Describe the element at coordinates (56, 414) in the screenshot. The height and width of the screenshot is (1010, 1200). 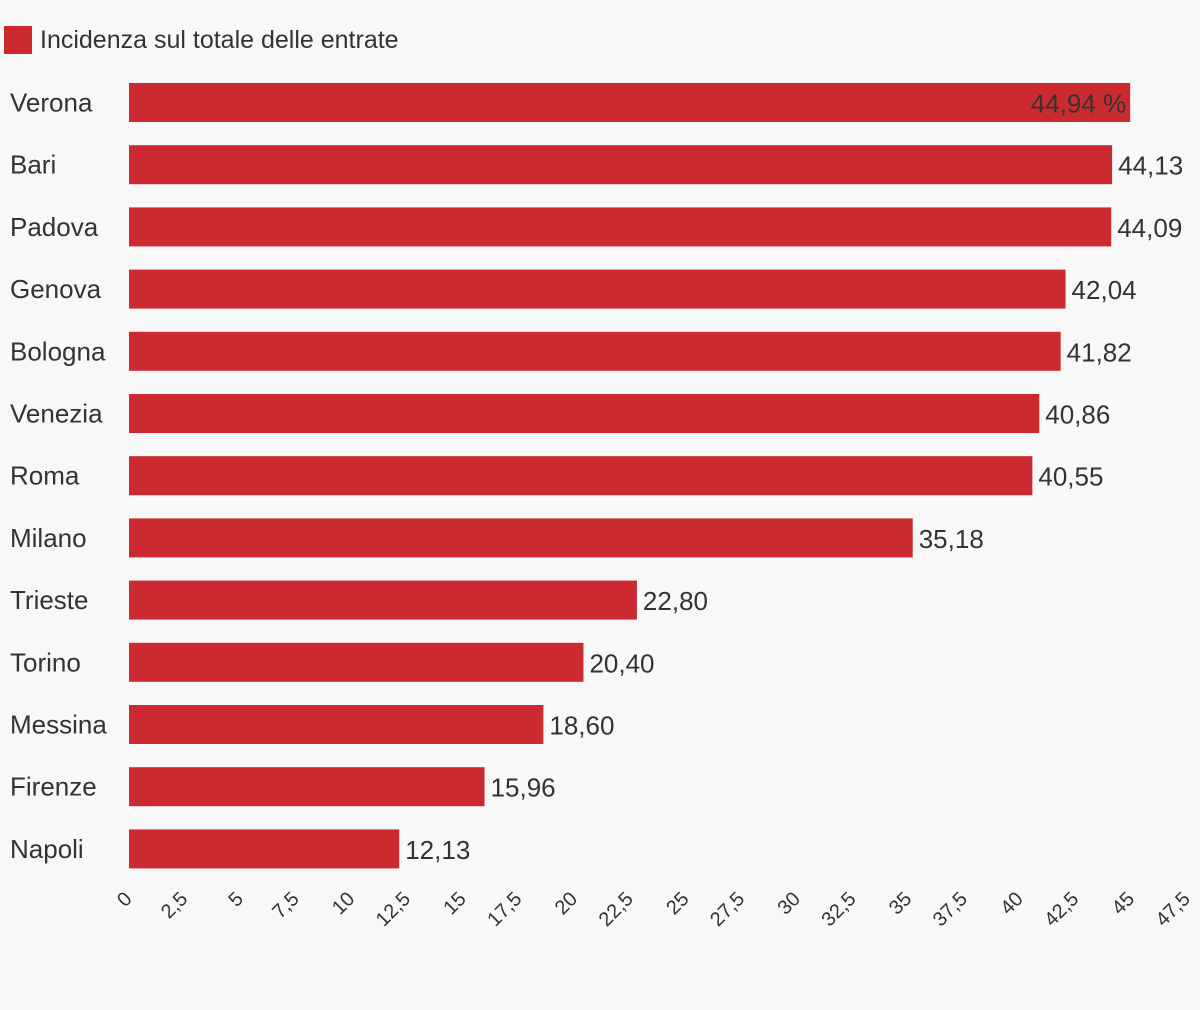
I see `category-label: Venezia` at that location.